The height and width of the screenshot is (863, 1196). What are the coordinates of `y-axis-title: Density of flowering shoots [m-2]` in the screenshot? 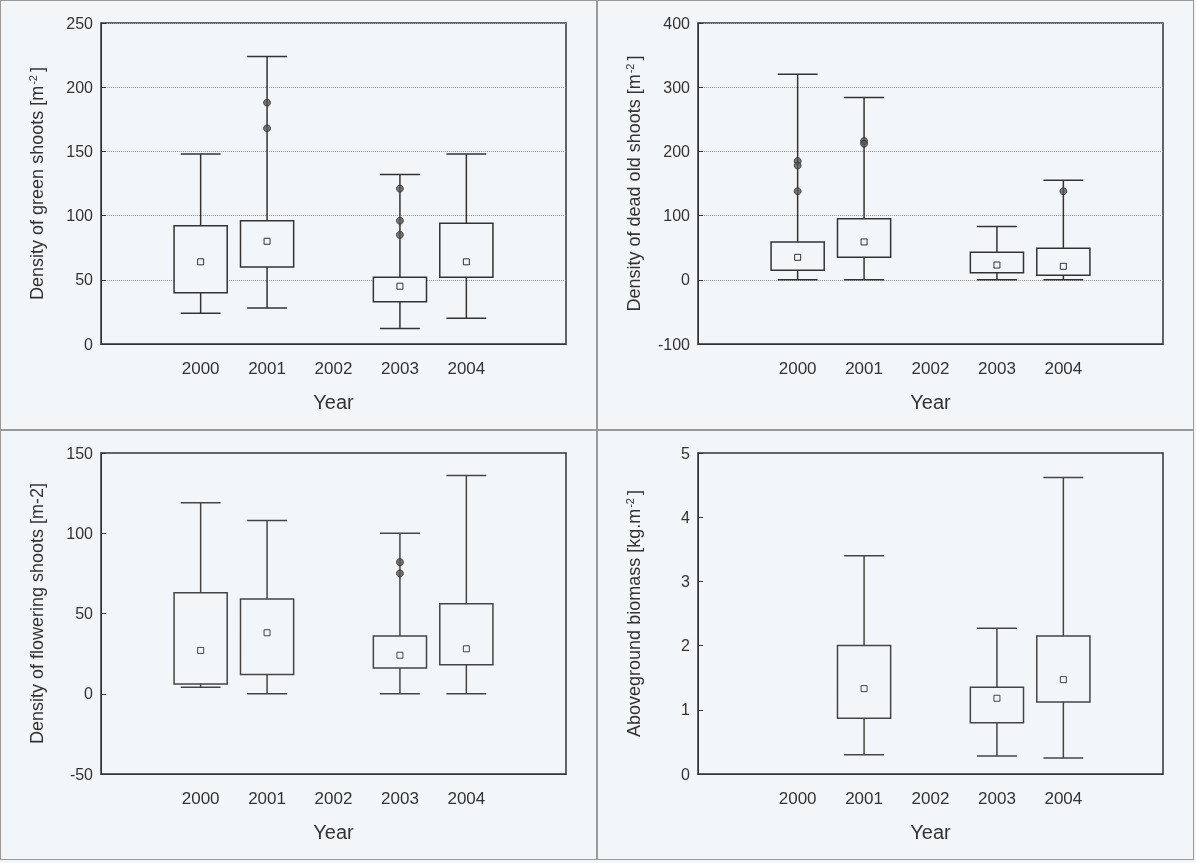 It's located at (37, 613).